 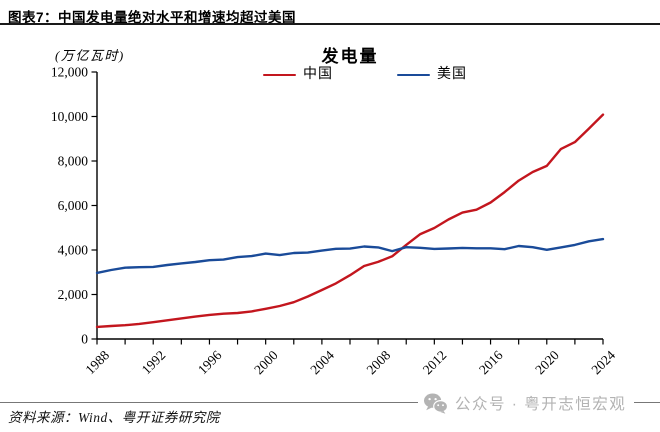 What do you see at coordinates (603, 362) in the screenshot?
I see `x-tick-label: 2024` at bounding box center [603, 362].